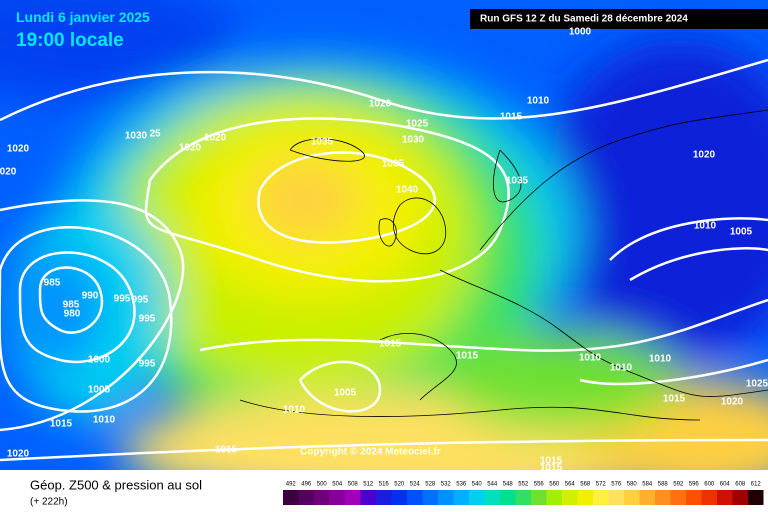  What do you see at coordinates (155, 134) in the screenshot?
I see `isobar-label: 25` at bounding box center [155, 134].